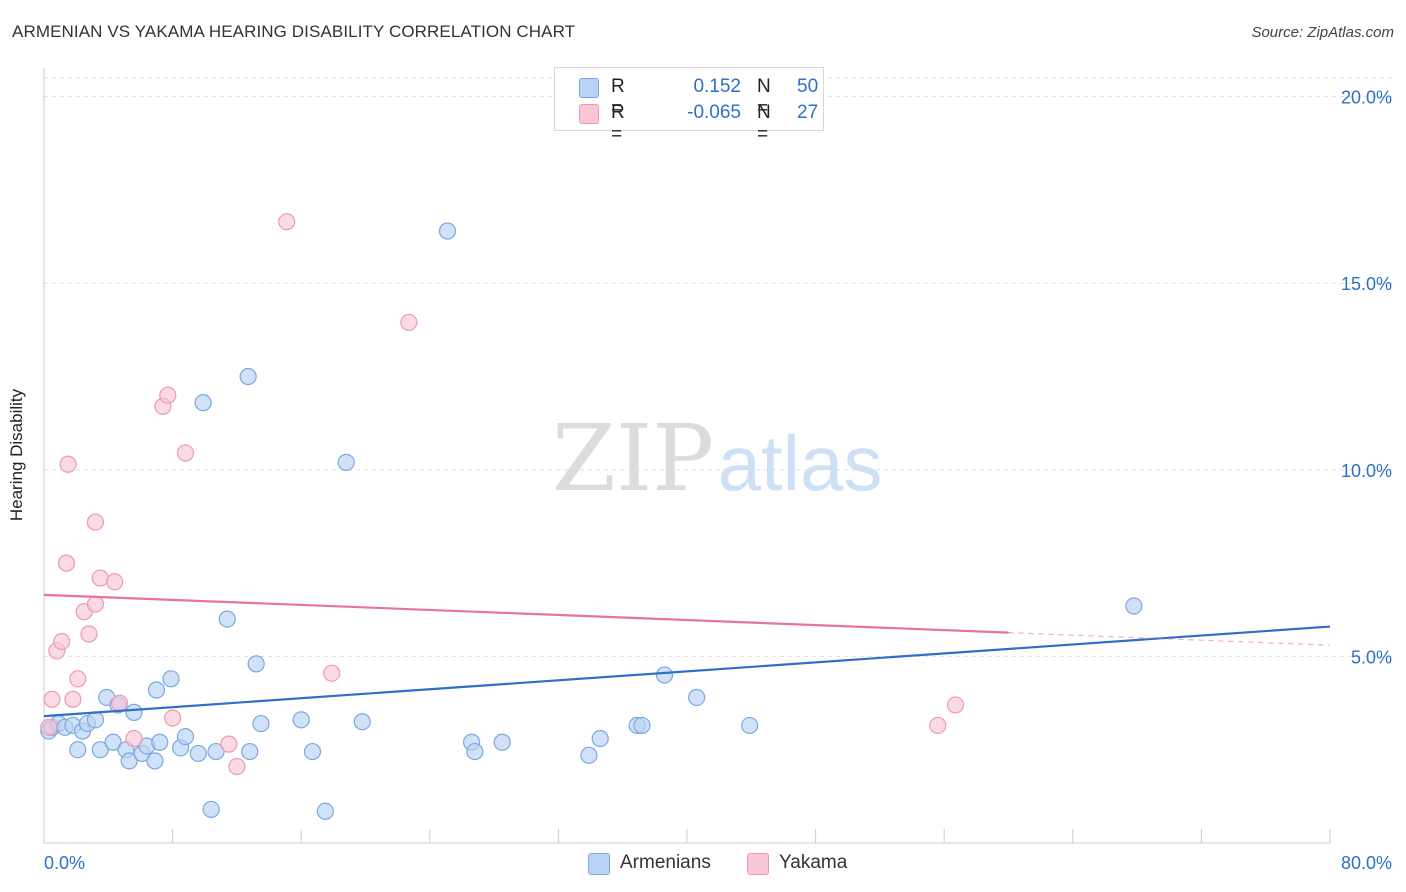  Describe the element at coordinates (758, 864) in the screenshot. I see `bottom-legend-swatch-yakama` at that location.